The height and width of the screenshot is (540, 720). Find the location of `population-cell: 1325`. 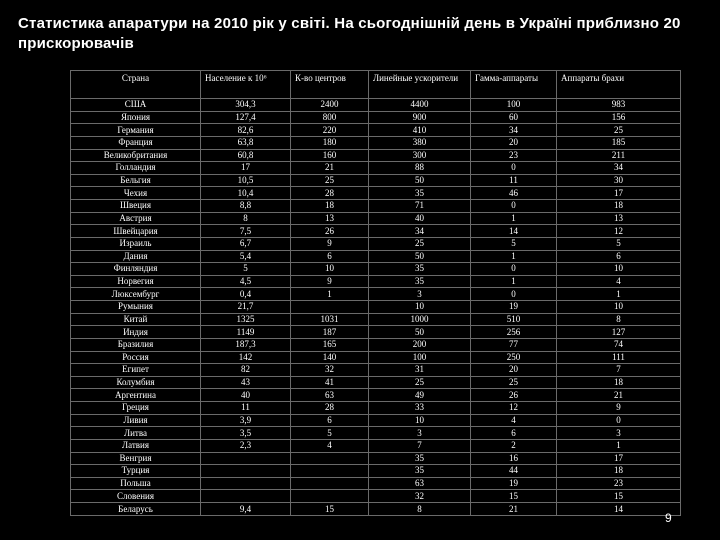

population-cell: 1325 is located at coordinates (245, 319).